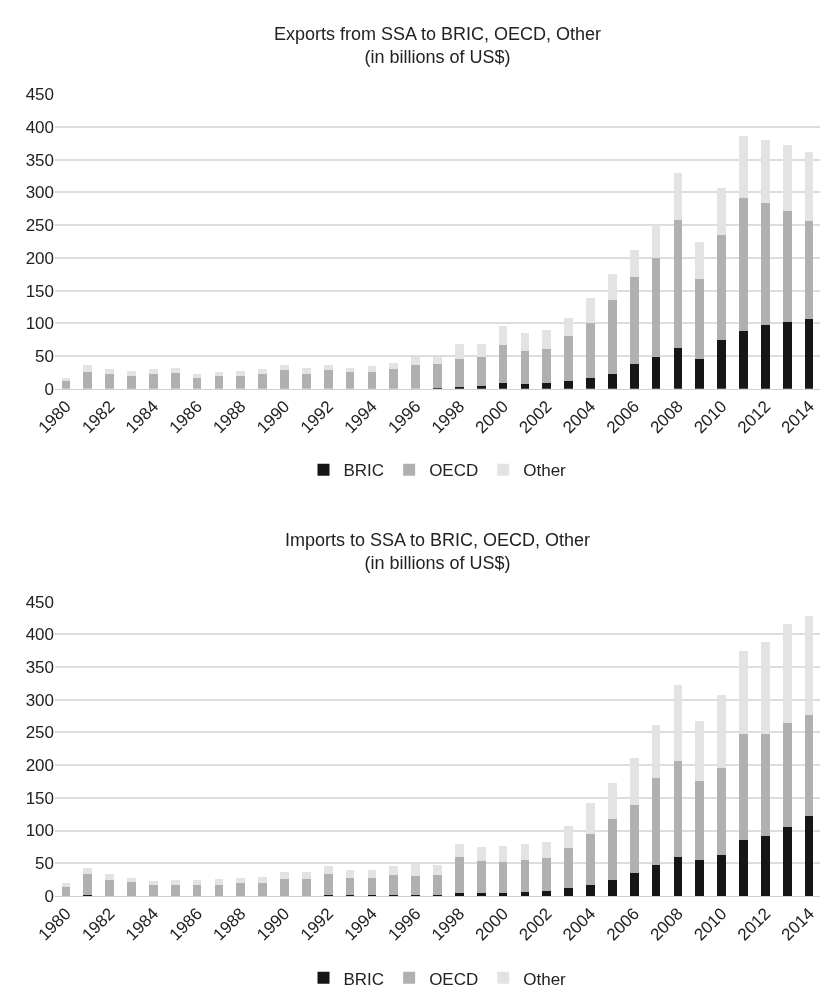 The image size is (835, 1005). Describe the element at coordinates (438, 46) in the screenshot. I see `chart-title: Exports from SSA to BRIC, OECD, Other (in billions of US$)` at that location.